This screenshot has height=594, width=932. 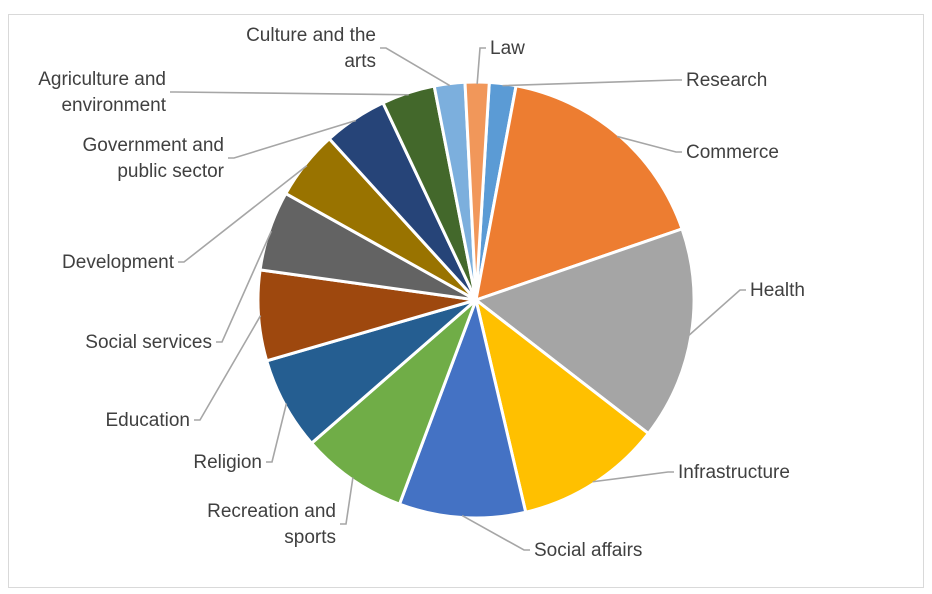 What do you see at coordinates (415, 67) in the screenshot?
I see `leader-line-culture-and-the-arts` at bounding box center [415, 67].